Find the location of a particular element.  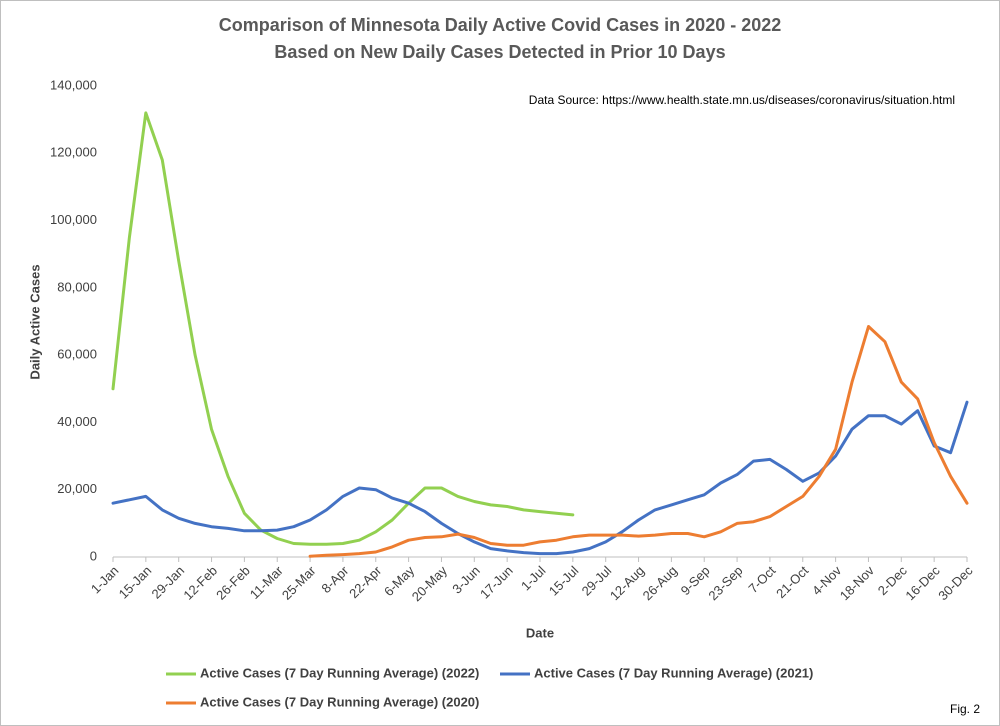

y-tick-label: 20,000 is located at coordinates (77, 488).